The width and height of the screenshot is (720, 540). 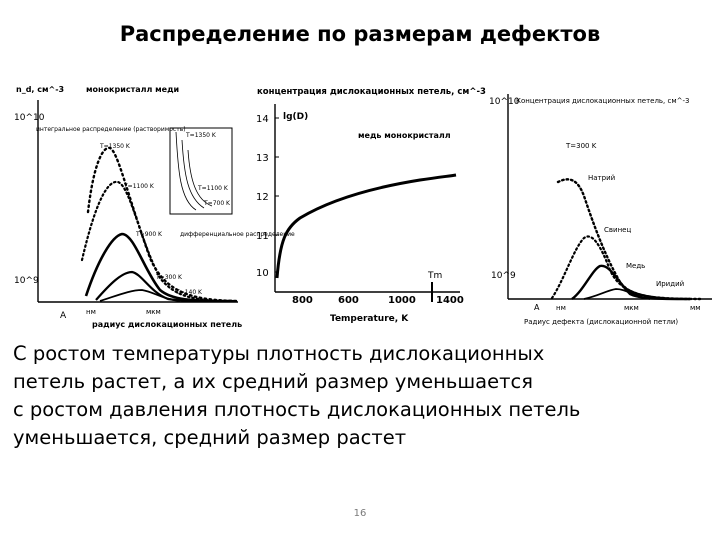 I want to click on fig1-x-unit: нм, so click(x=91, y=312).